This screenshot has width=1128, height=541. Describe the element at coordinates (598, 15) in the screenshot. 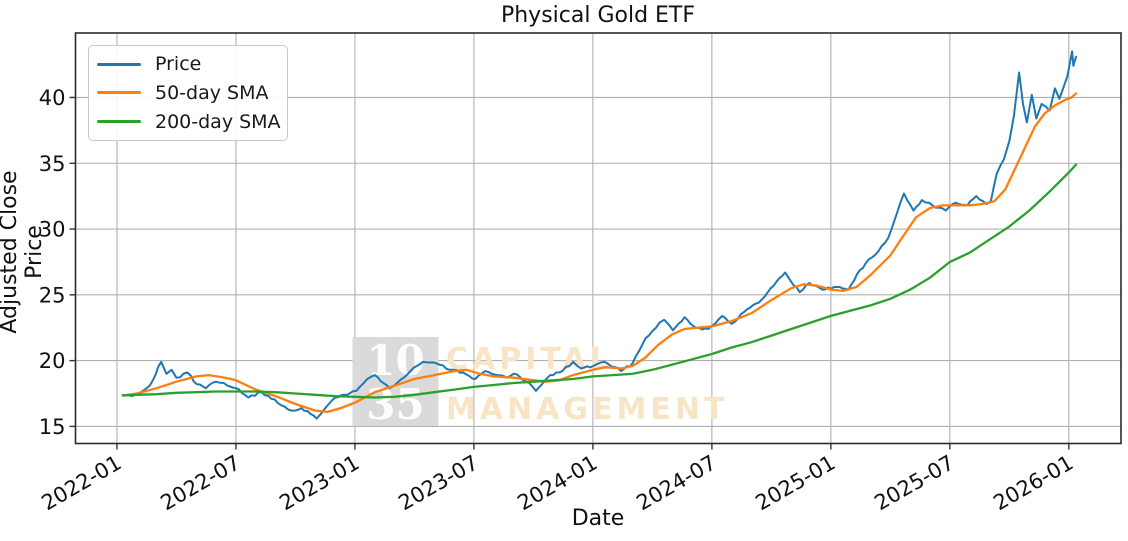

I see `chart-title: Physical Gold ETF` at that location.